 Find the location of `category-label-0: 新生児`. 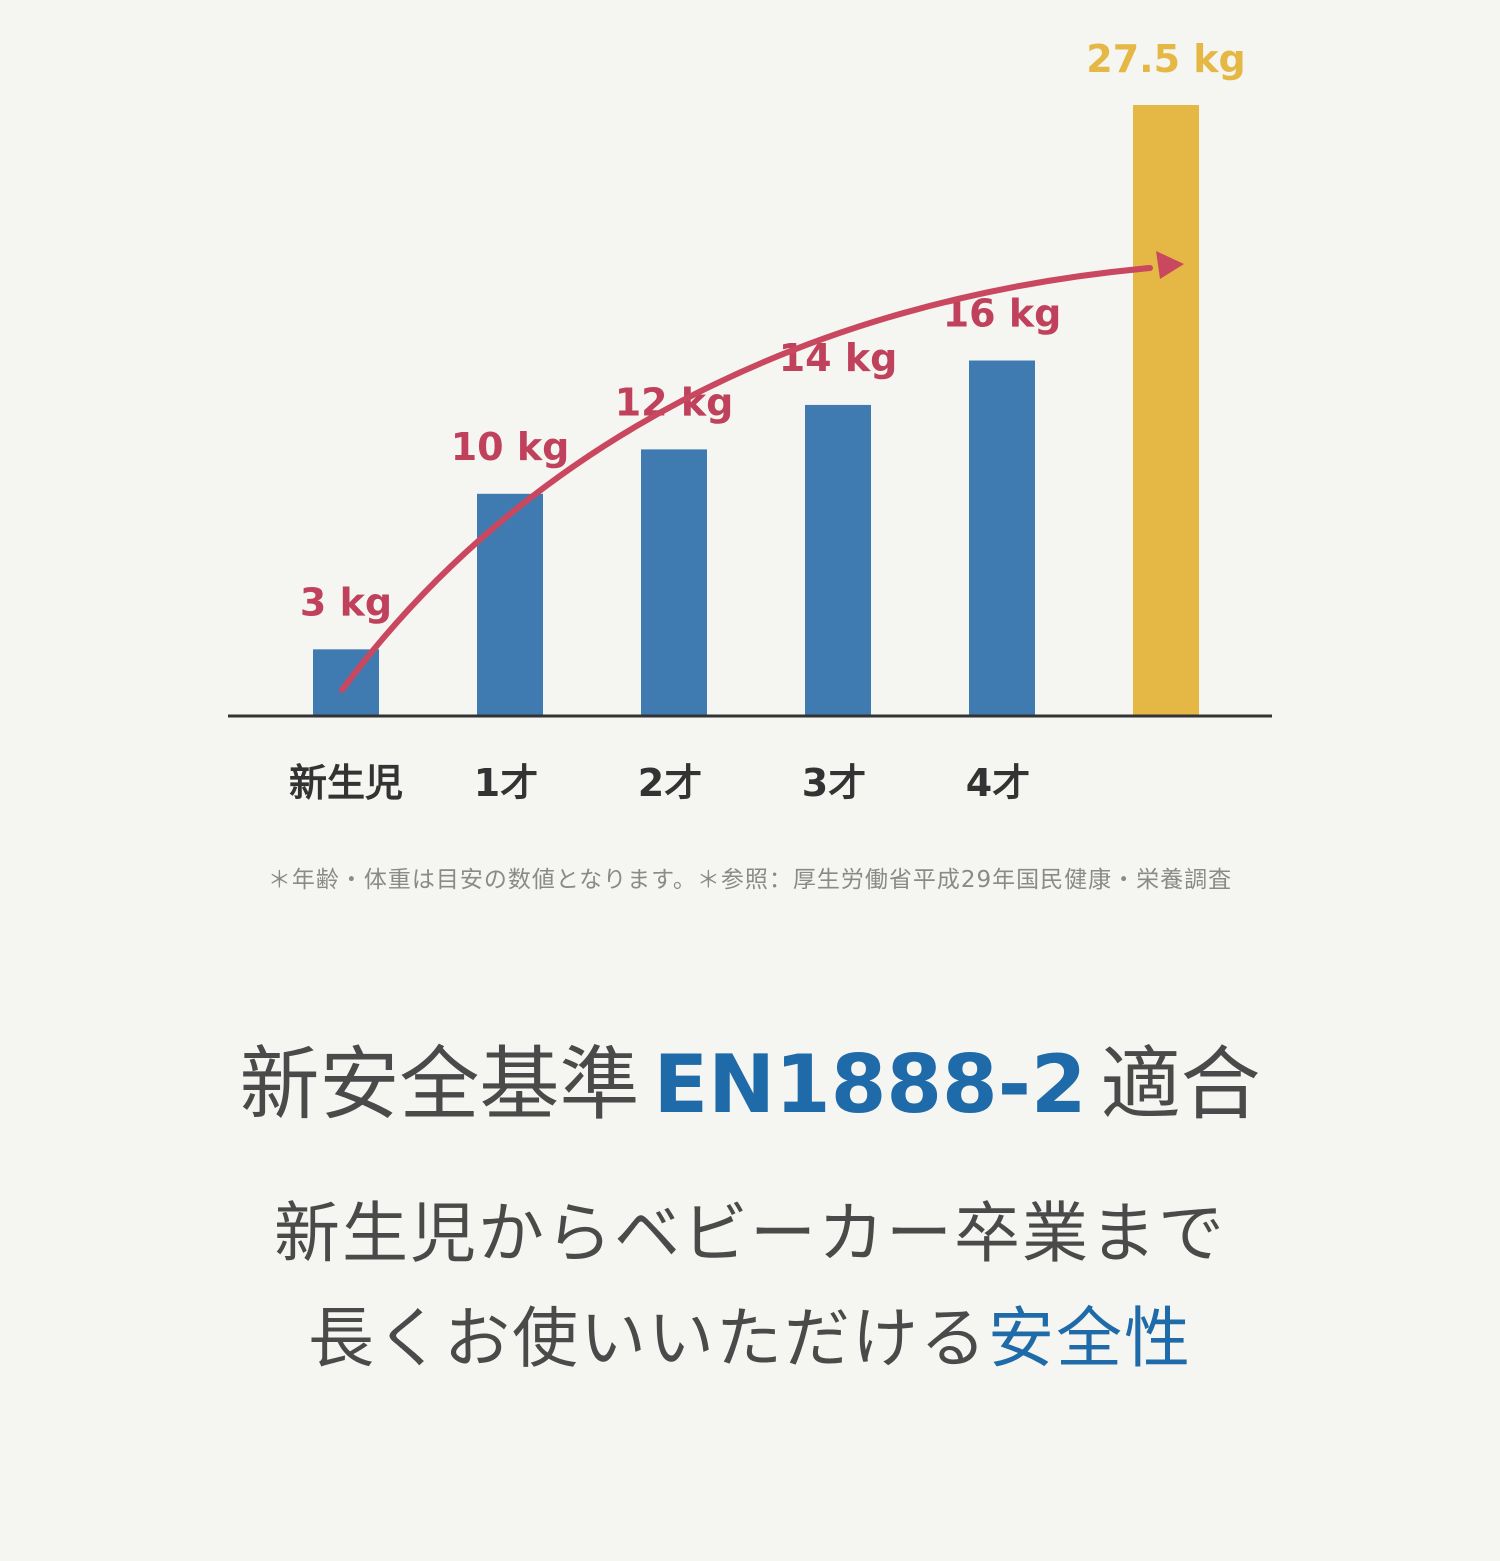

category-label-0: 新生児 is located at coordinates (346, 783).